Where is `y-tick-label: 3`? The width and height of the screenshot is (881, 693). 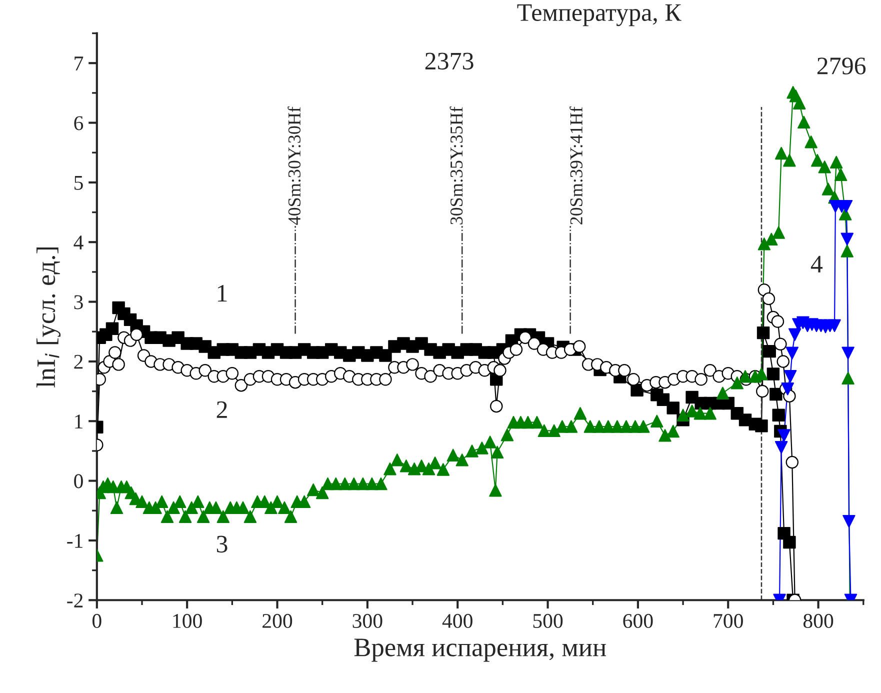 y-tick-label: 3 is located at coordinates (78, 302).